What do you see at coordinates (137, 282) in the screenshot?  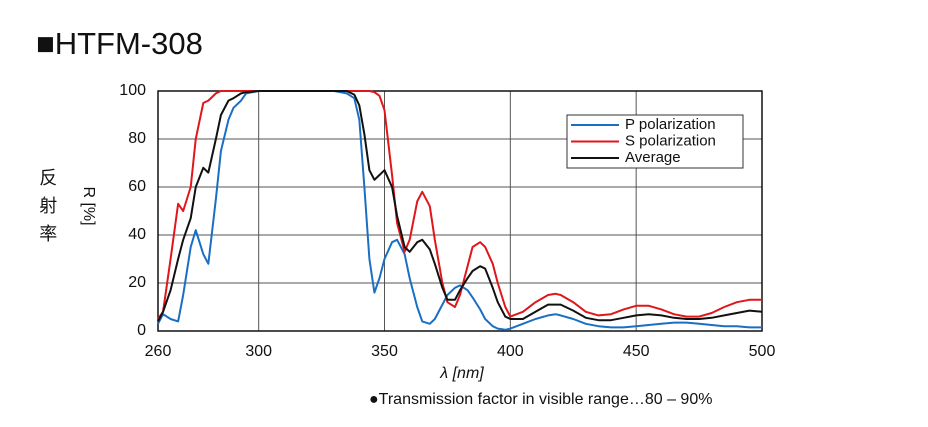 I see `y-tick-label: 20` at bounding box center [137, 282].